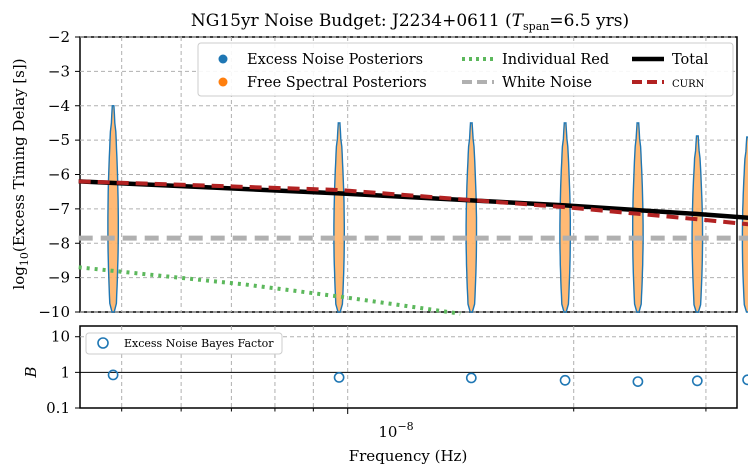 Image resolution: width=748 pixels, height=475 pixels. What do you see at coordinates (555, 60) in the screenshot?
I see `legend-individual-red-label: Individual Red` at bounding box center [555, 60].